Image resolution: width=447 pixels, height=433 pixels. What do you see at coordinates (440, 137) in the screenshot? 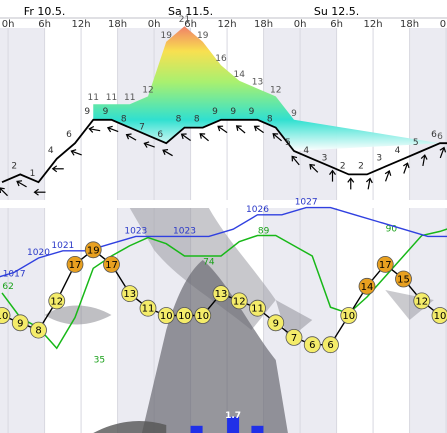
I see `gust-value: 6` at bounding box center [440, 137].